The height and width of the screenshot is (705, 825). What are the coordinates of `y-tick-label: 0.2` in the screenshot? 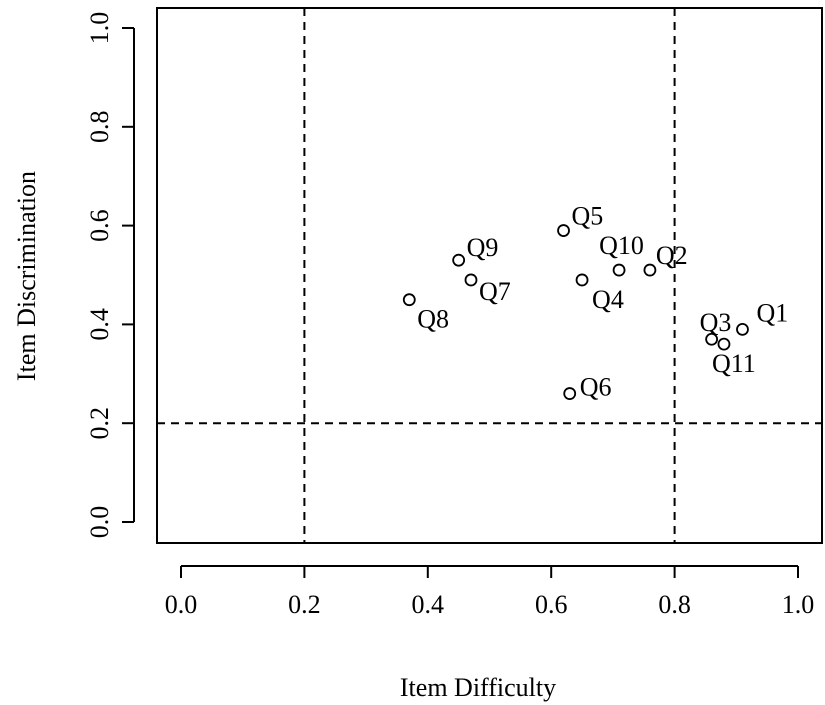 It's located at (99, 423).